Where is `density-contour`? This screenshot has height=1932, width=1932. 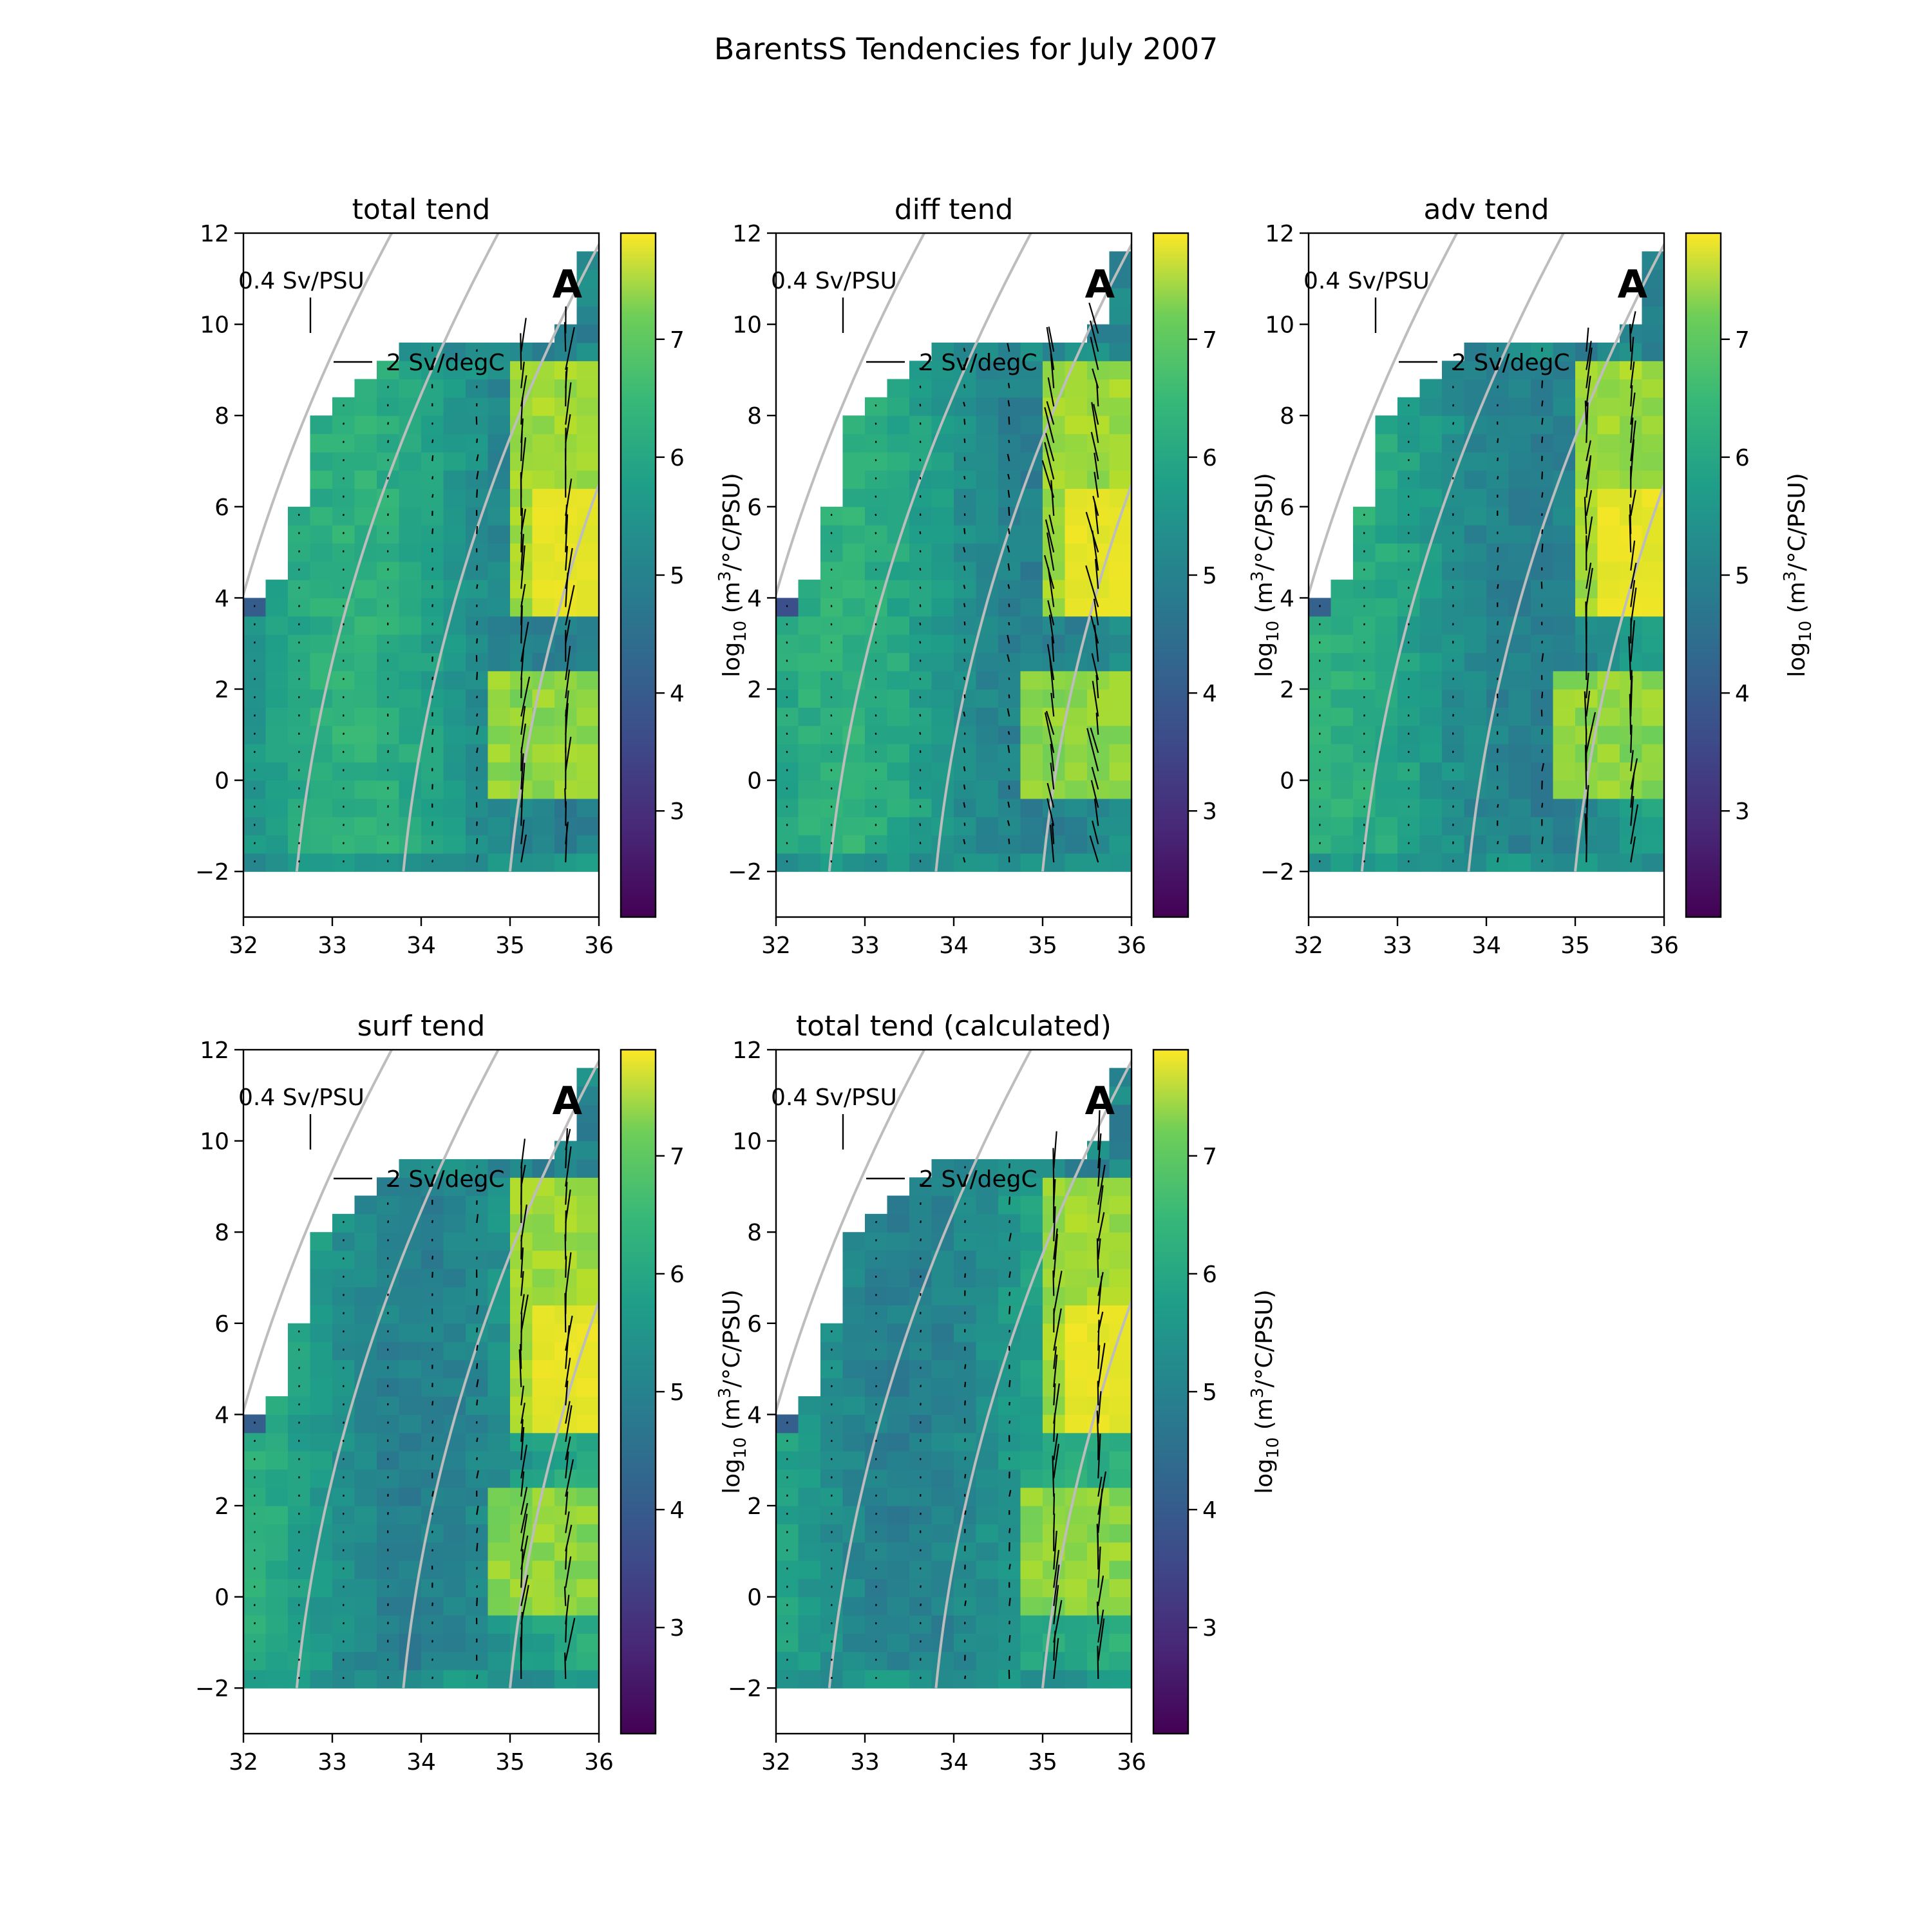 density-contour is located at coordinates (1033, 557).